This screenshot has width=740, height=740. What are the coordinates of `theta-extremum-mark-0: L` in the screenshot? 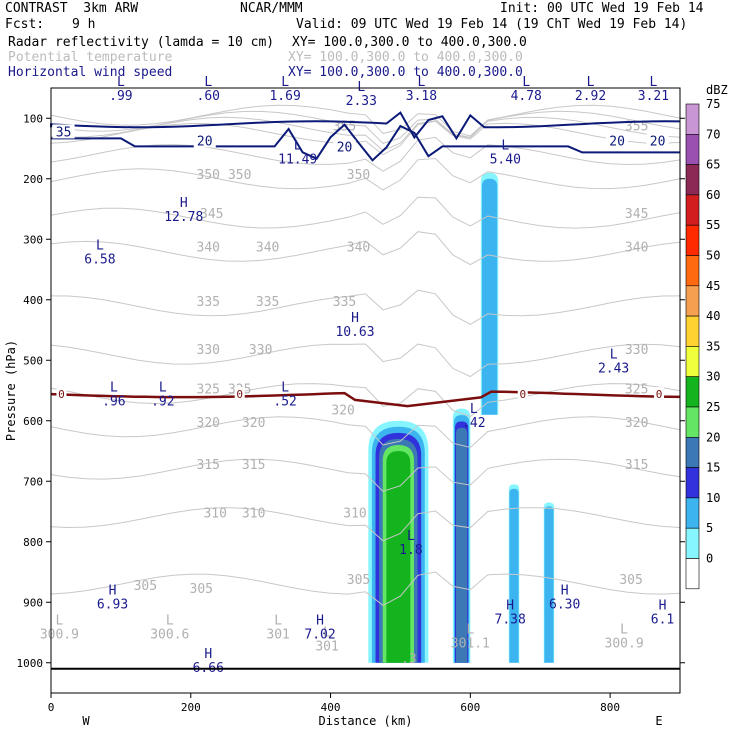 It's located at (59, 621).